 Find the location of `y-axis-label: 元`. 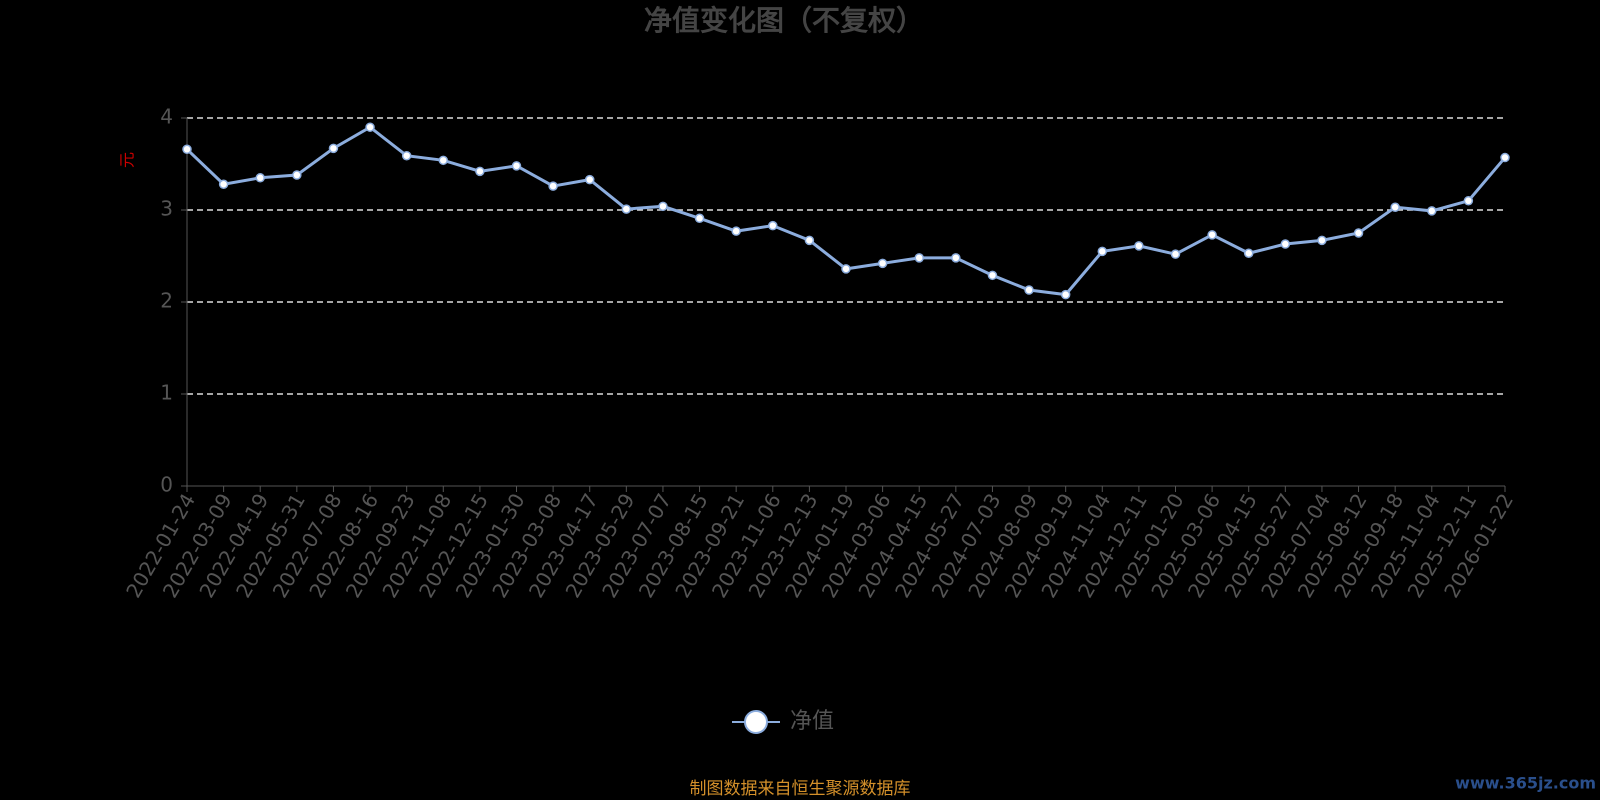

y-axis-label: 元 is located at coordinates (127, 160).